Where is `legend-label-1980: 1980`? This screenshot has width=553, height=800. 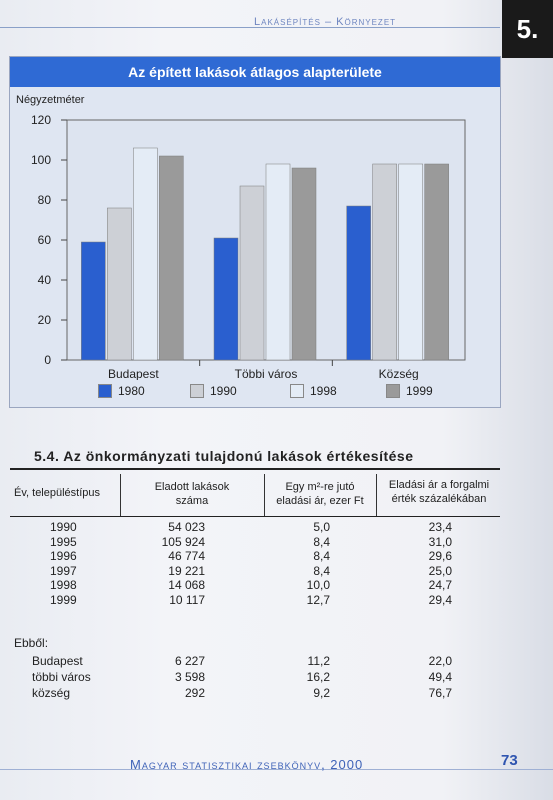 legend-label-1980: 1980 is located at coordinates (131, 391).